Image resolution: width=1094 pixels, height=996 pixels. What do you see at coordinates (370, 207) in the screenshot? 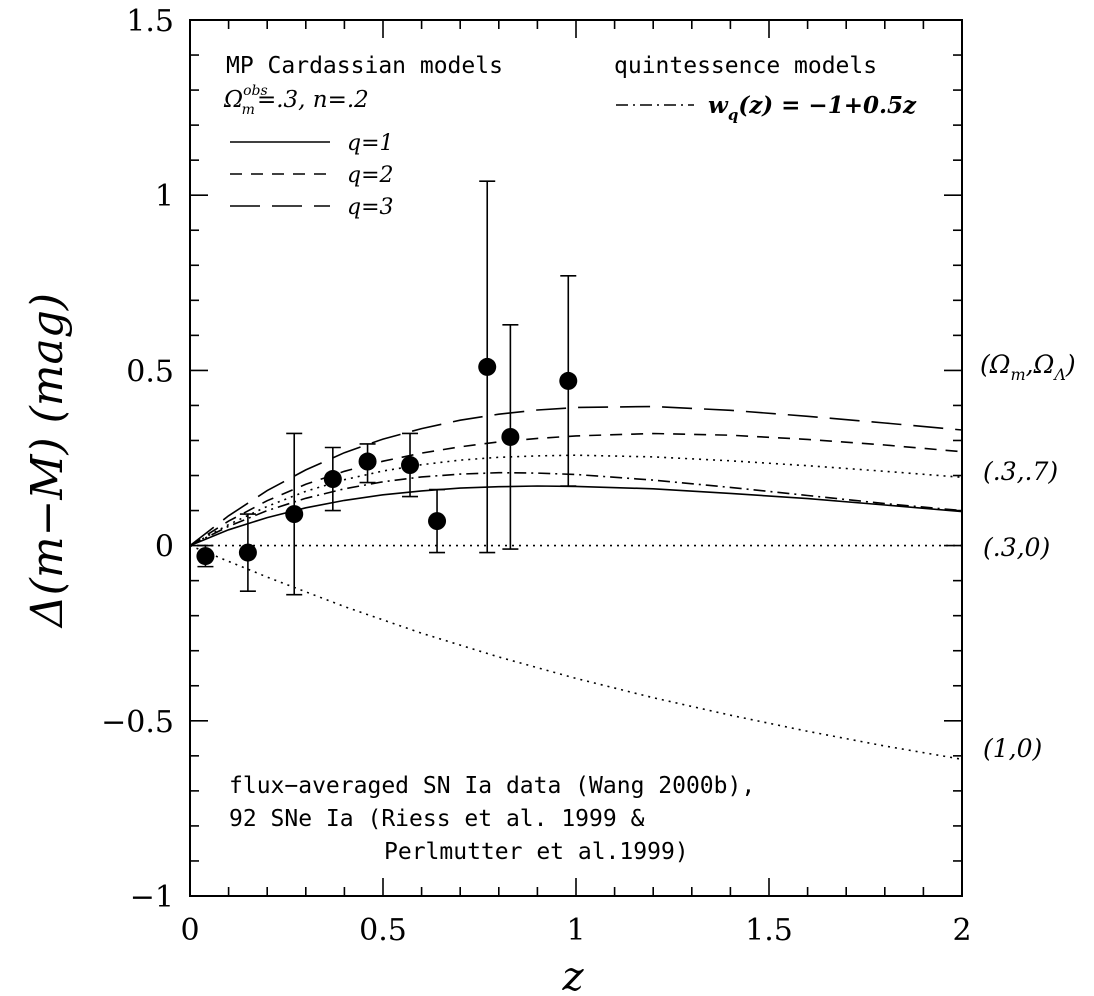
I see `legend-label-q3: q=3` at bounding box center [370, 207].